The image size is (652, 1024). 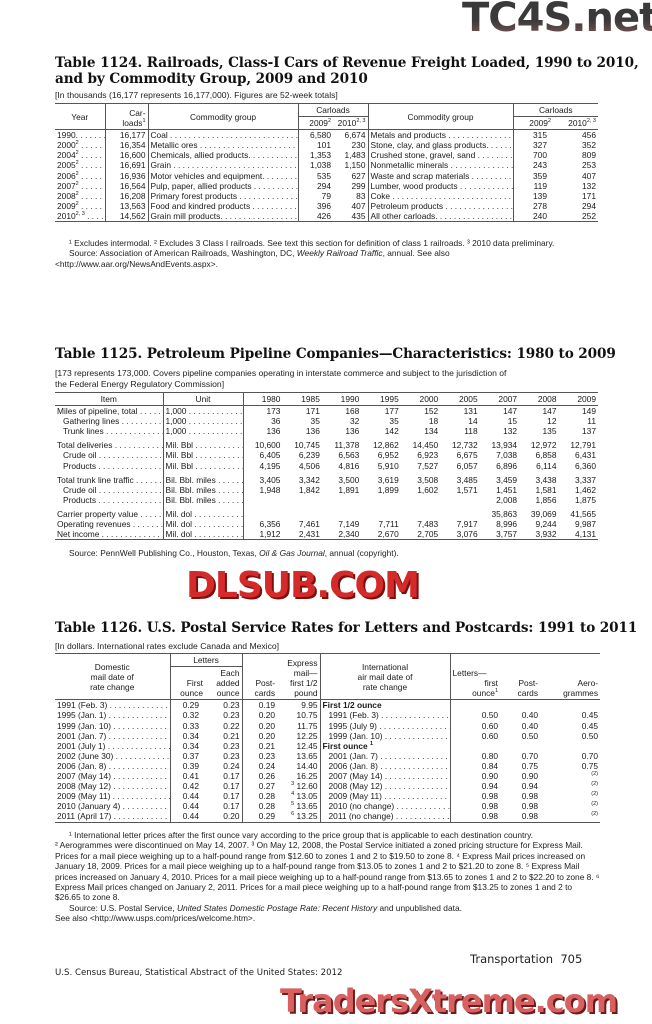 I want to click on intl-date-cell: 2007 (May 14), so click(x=385, y=776).